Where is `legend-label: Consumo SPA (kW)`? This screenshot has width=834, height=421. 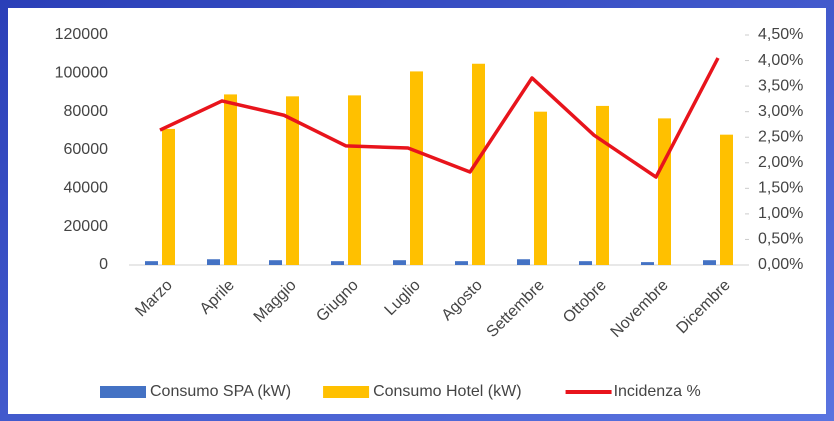
legend-label: Consumo SPA (kW) is located at coordinates (220, 391).